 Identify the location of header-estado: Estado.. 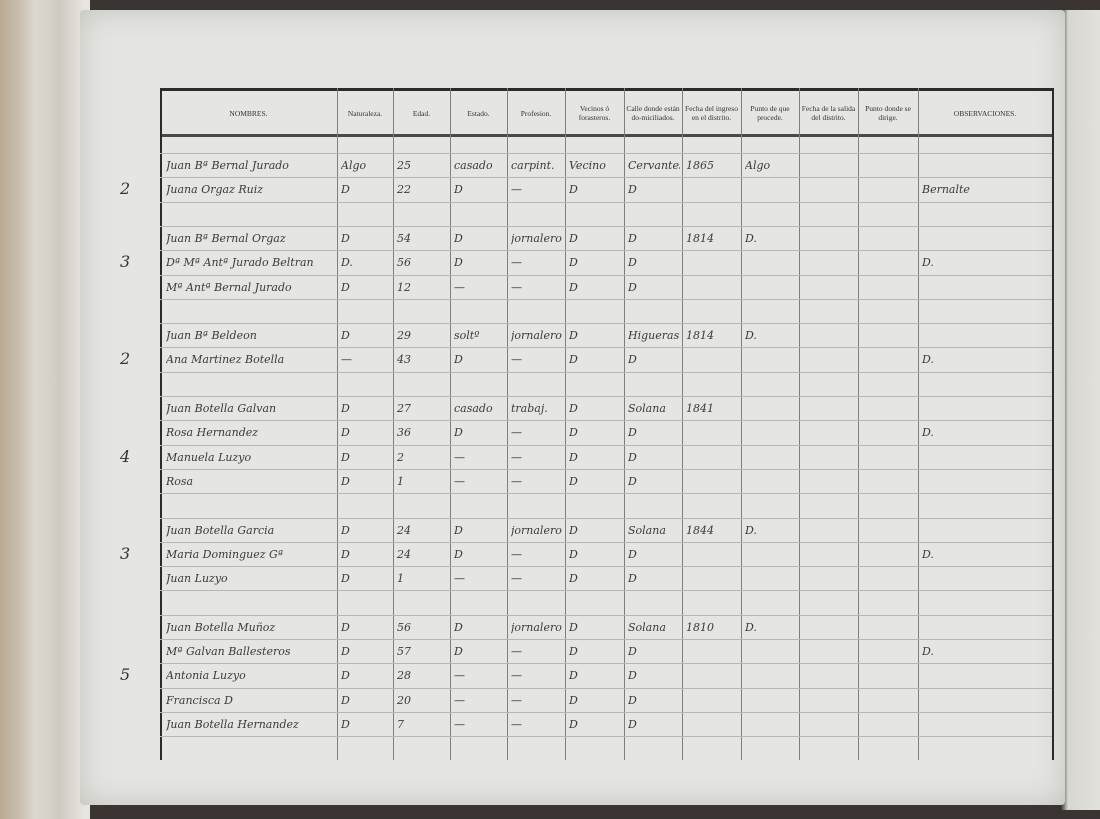
(478, 113).